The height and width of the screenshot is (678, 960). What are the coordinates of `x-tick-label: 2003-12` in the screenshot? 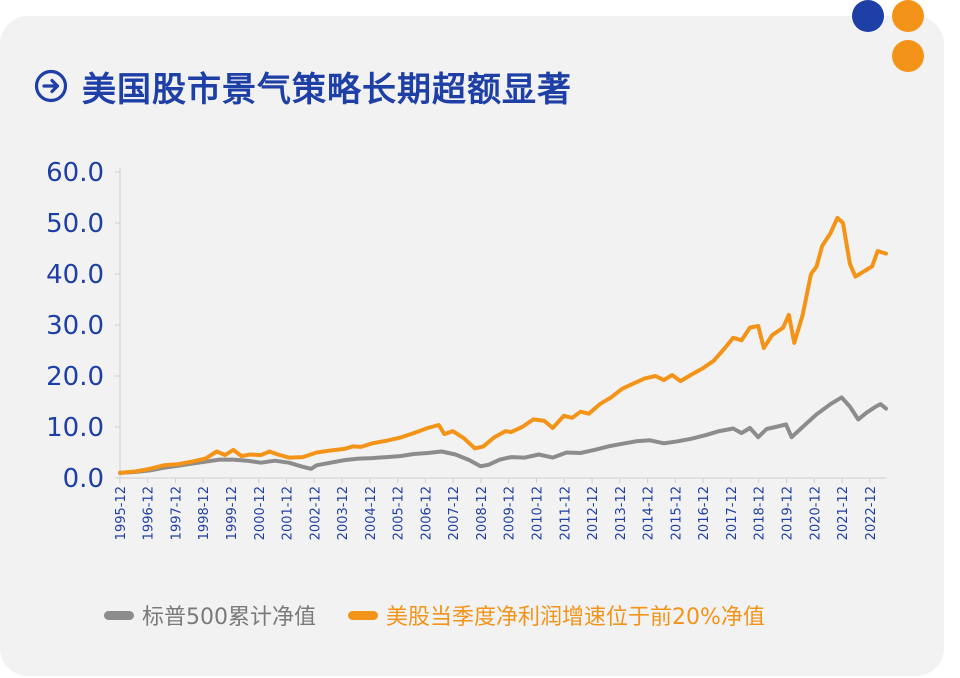 It's located at (343, 513).